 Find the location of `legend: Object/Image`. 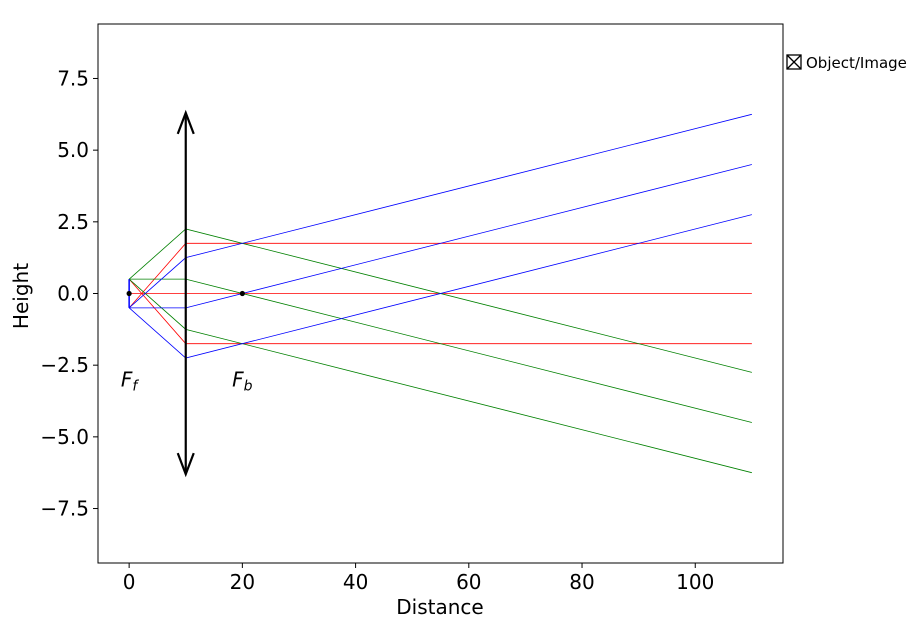

legend: Object/Image is located at coordinates (846, 63).